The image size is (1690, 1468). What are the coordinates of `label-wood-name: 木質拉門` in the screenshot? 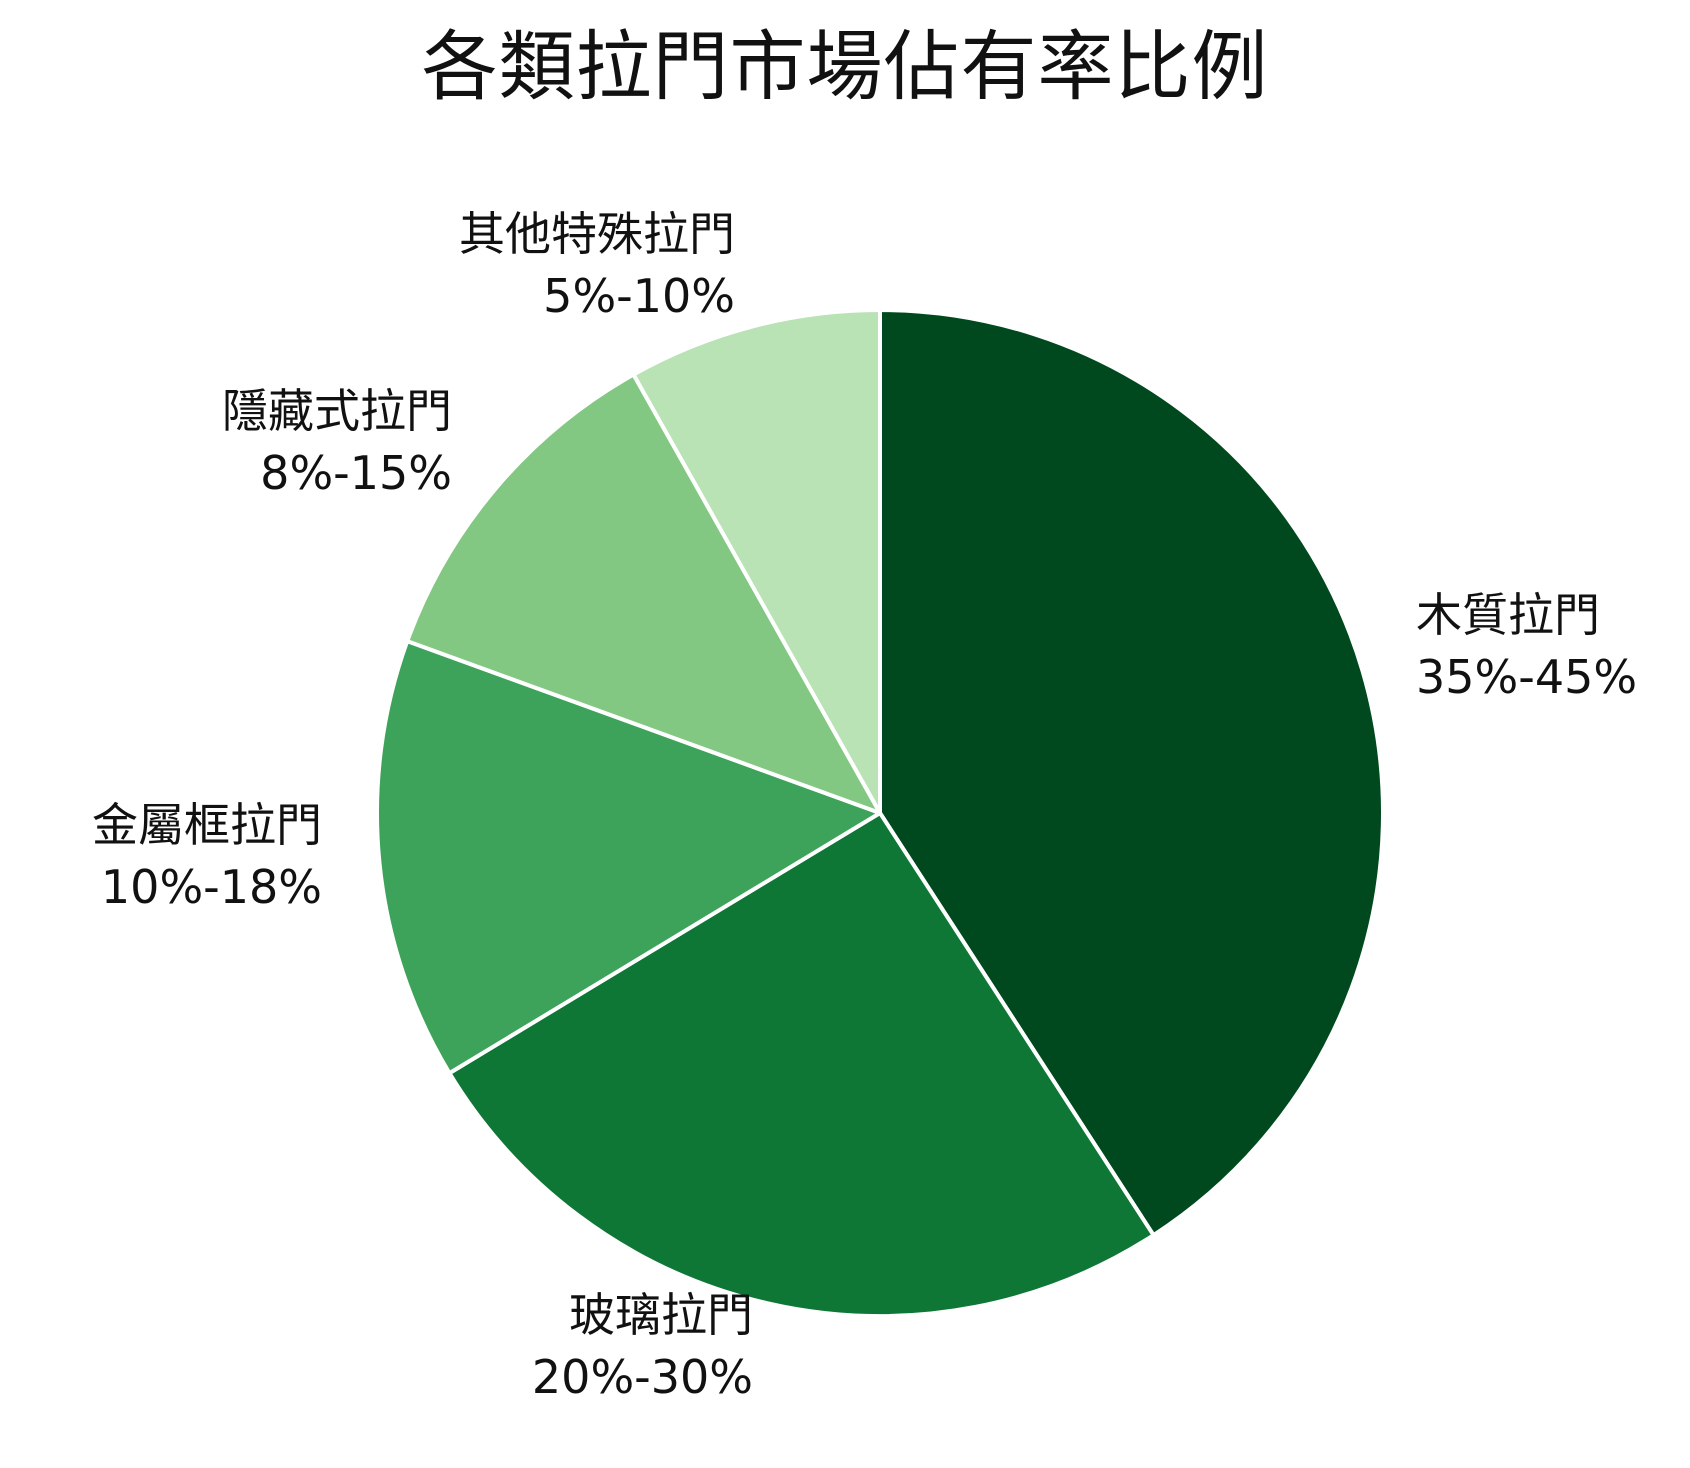 It's located at (1508, 615).